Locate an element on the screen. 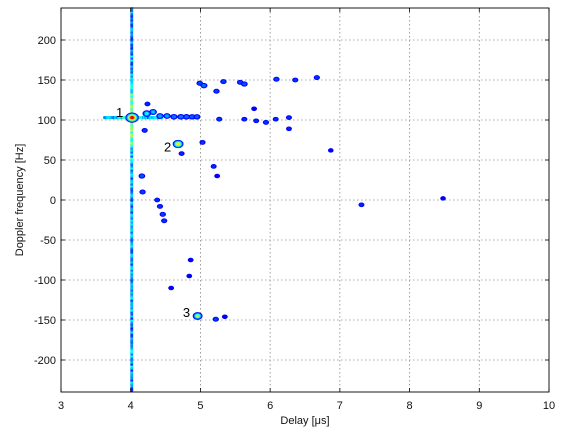  y-tick-label: -100 is located at coordinates (45, 281).